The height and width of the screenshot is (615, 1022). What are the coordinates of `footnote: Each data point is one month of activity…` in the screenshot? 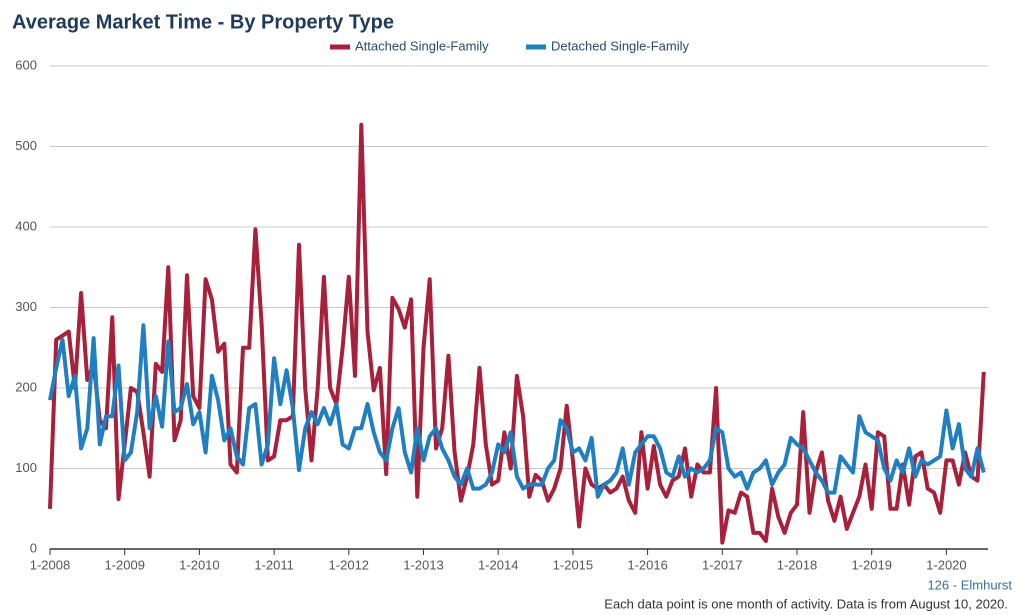 It's located at (806, 603).